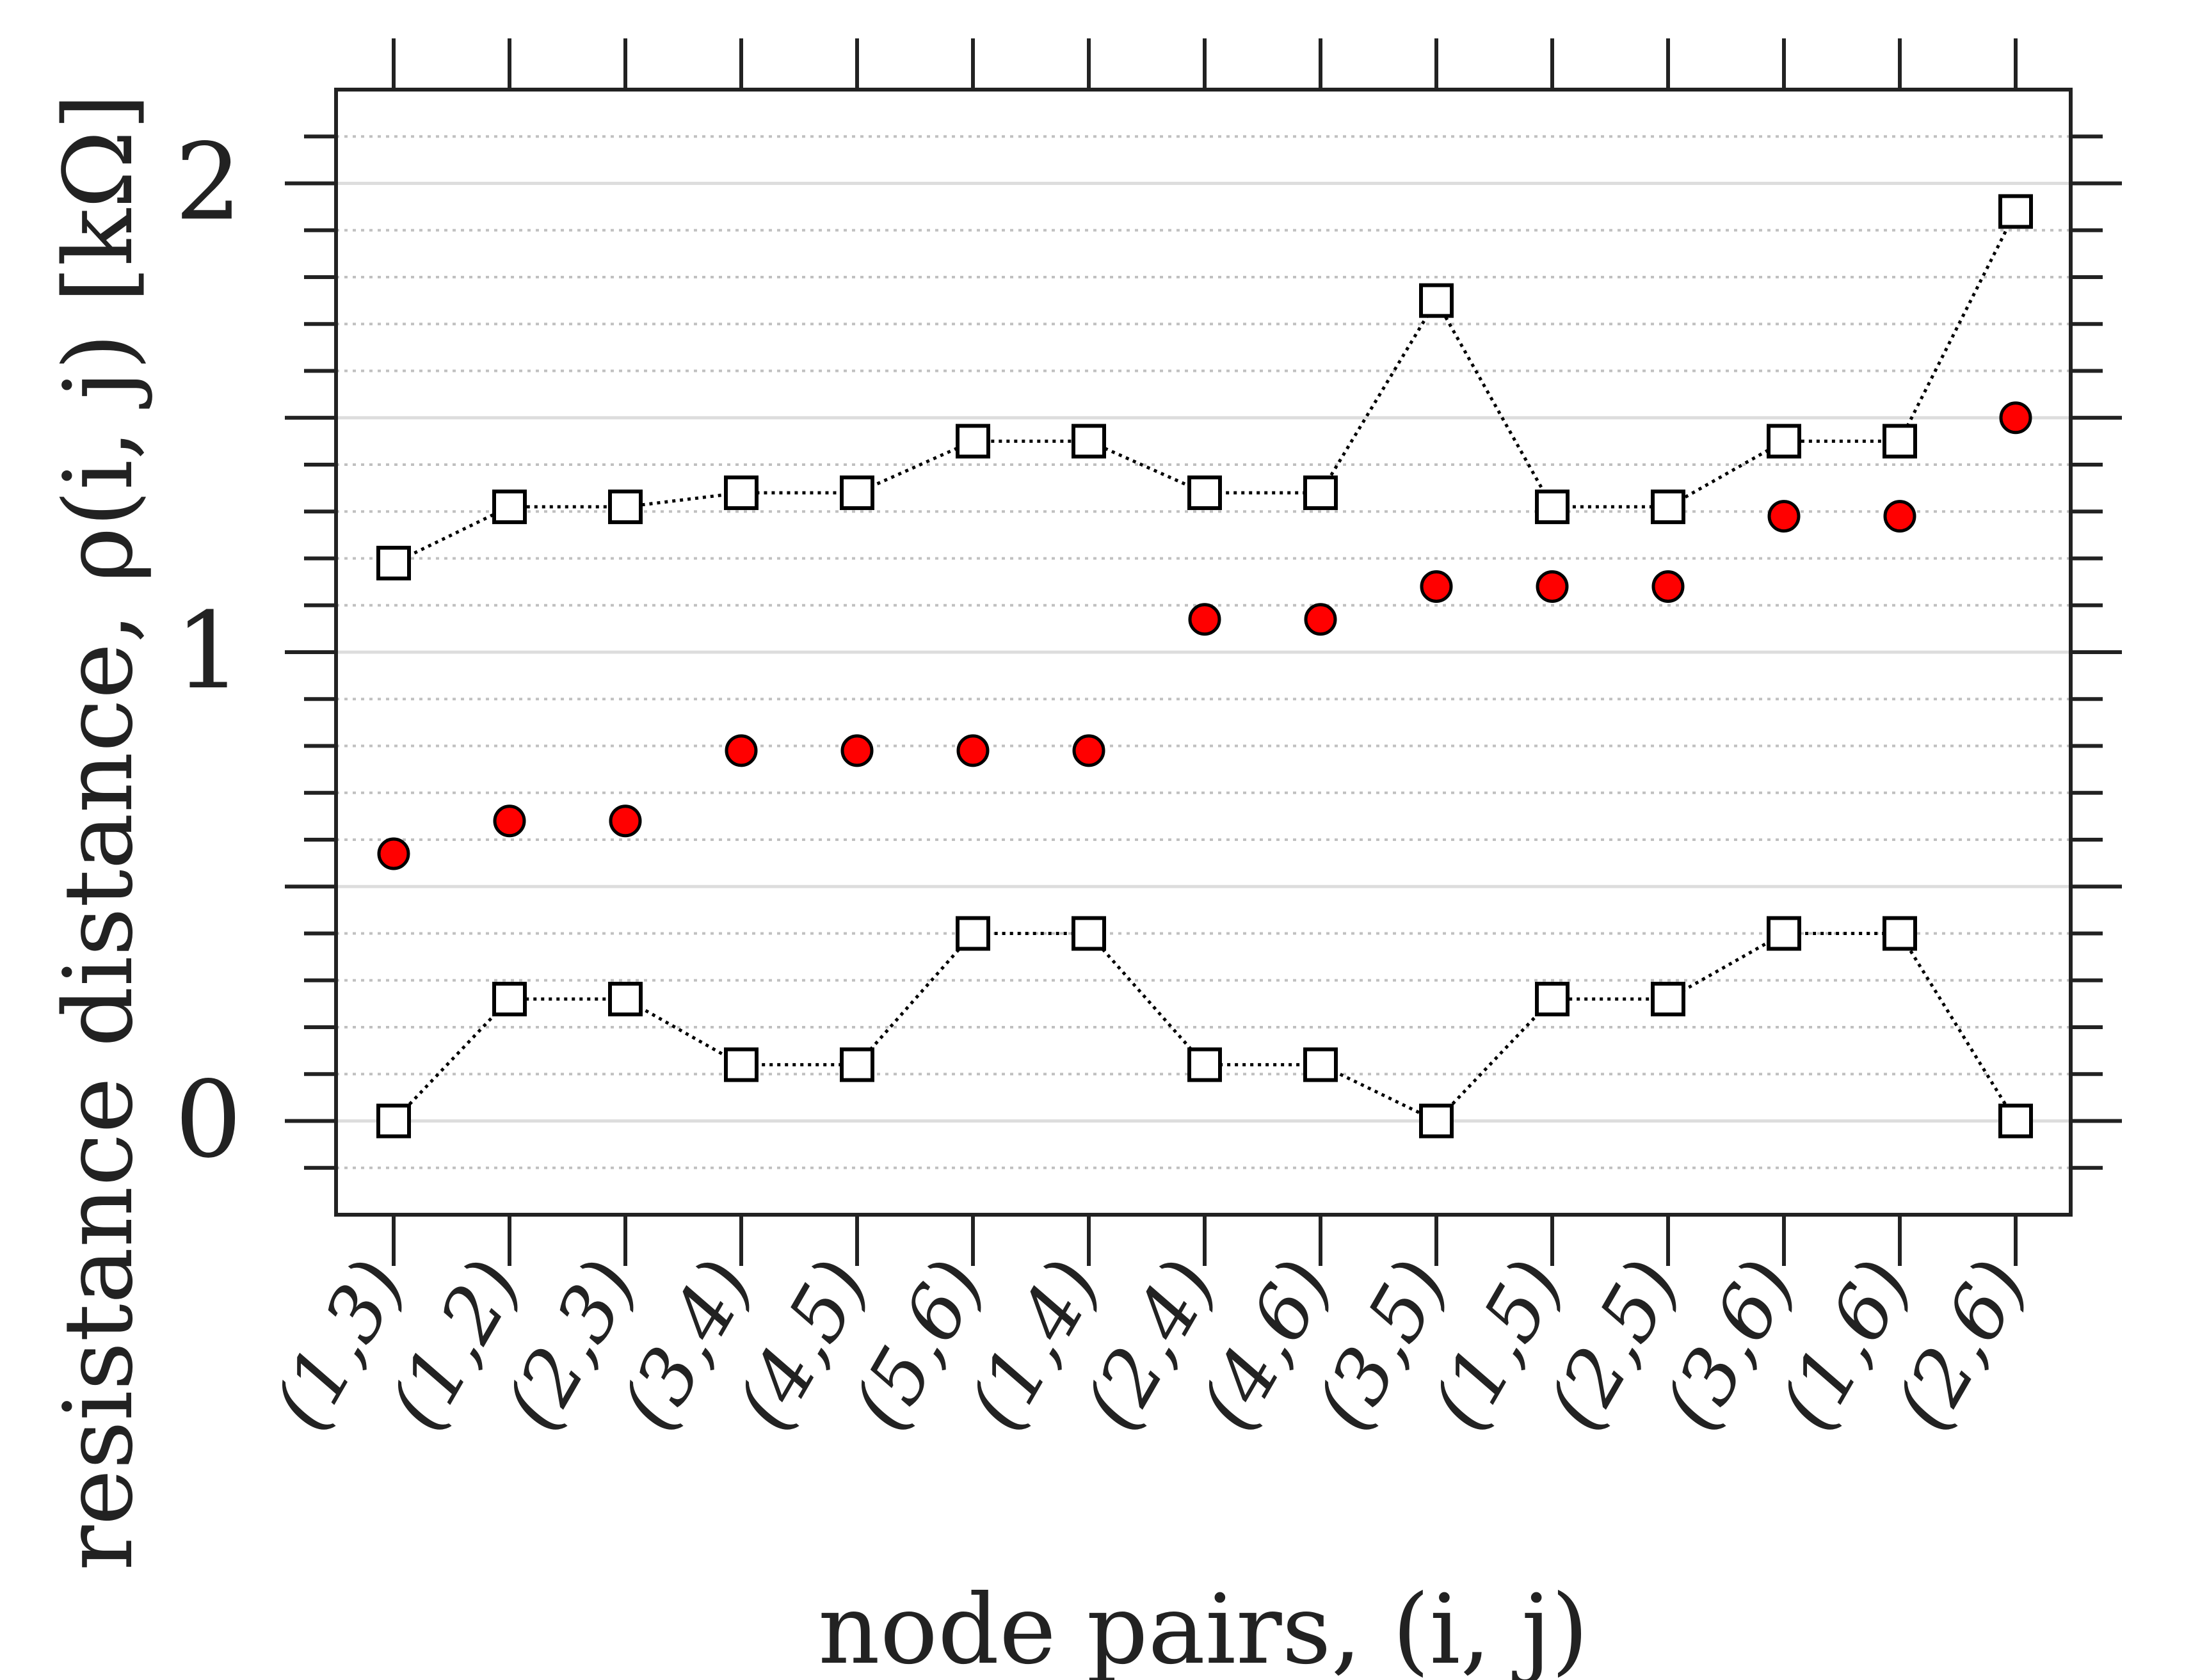 The height and width of the screenshot is (1680, 2200). Describe the element at coordinates (1203, 1627) in the screenshot. I see `x-axis-label: node pairs, (i, j)` at that location.